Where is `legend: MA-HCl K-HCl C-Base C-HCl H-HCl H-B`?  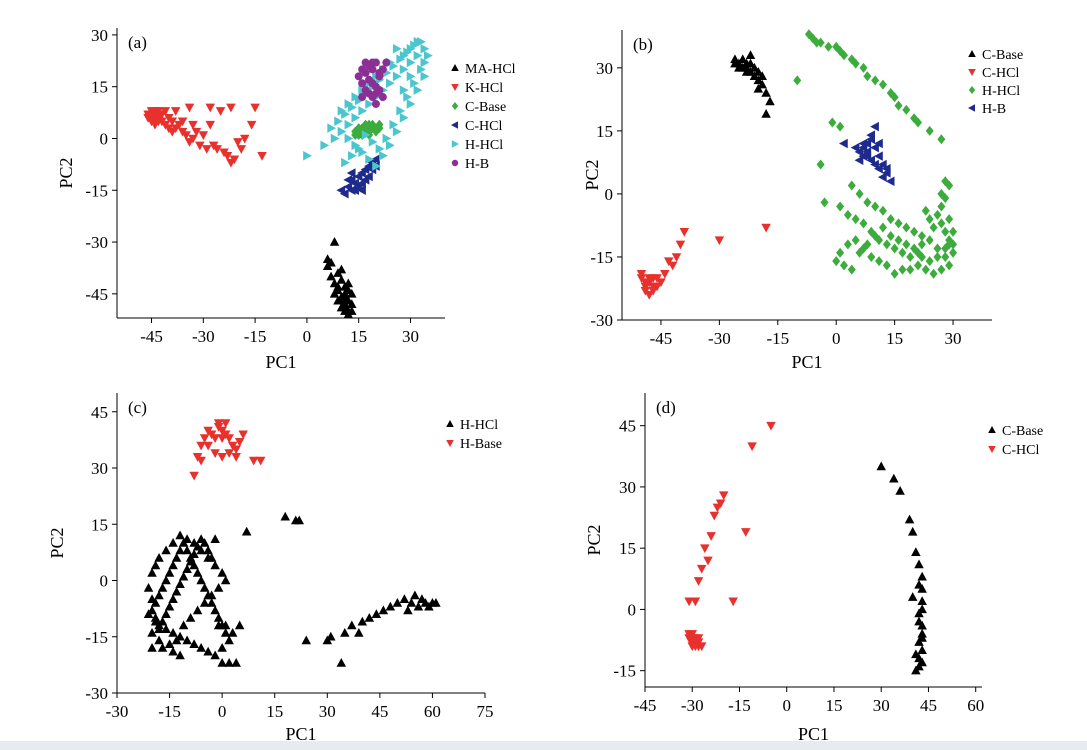 legend: MA-HCl K-HCl C-Base C-HCl H-HCl H-B is located at coordinates (483, 117).